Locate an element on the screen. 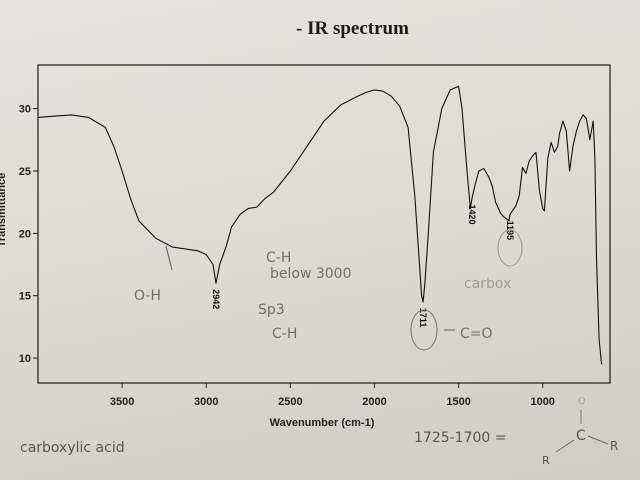 The width and height of the screenshot is (640, 480). annotation-carboxylic-acid: carboxylic acid is located at coordinates (72, 448).